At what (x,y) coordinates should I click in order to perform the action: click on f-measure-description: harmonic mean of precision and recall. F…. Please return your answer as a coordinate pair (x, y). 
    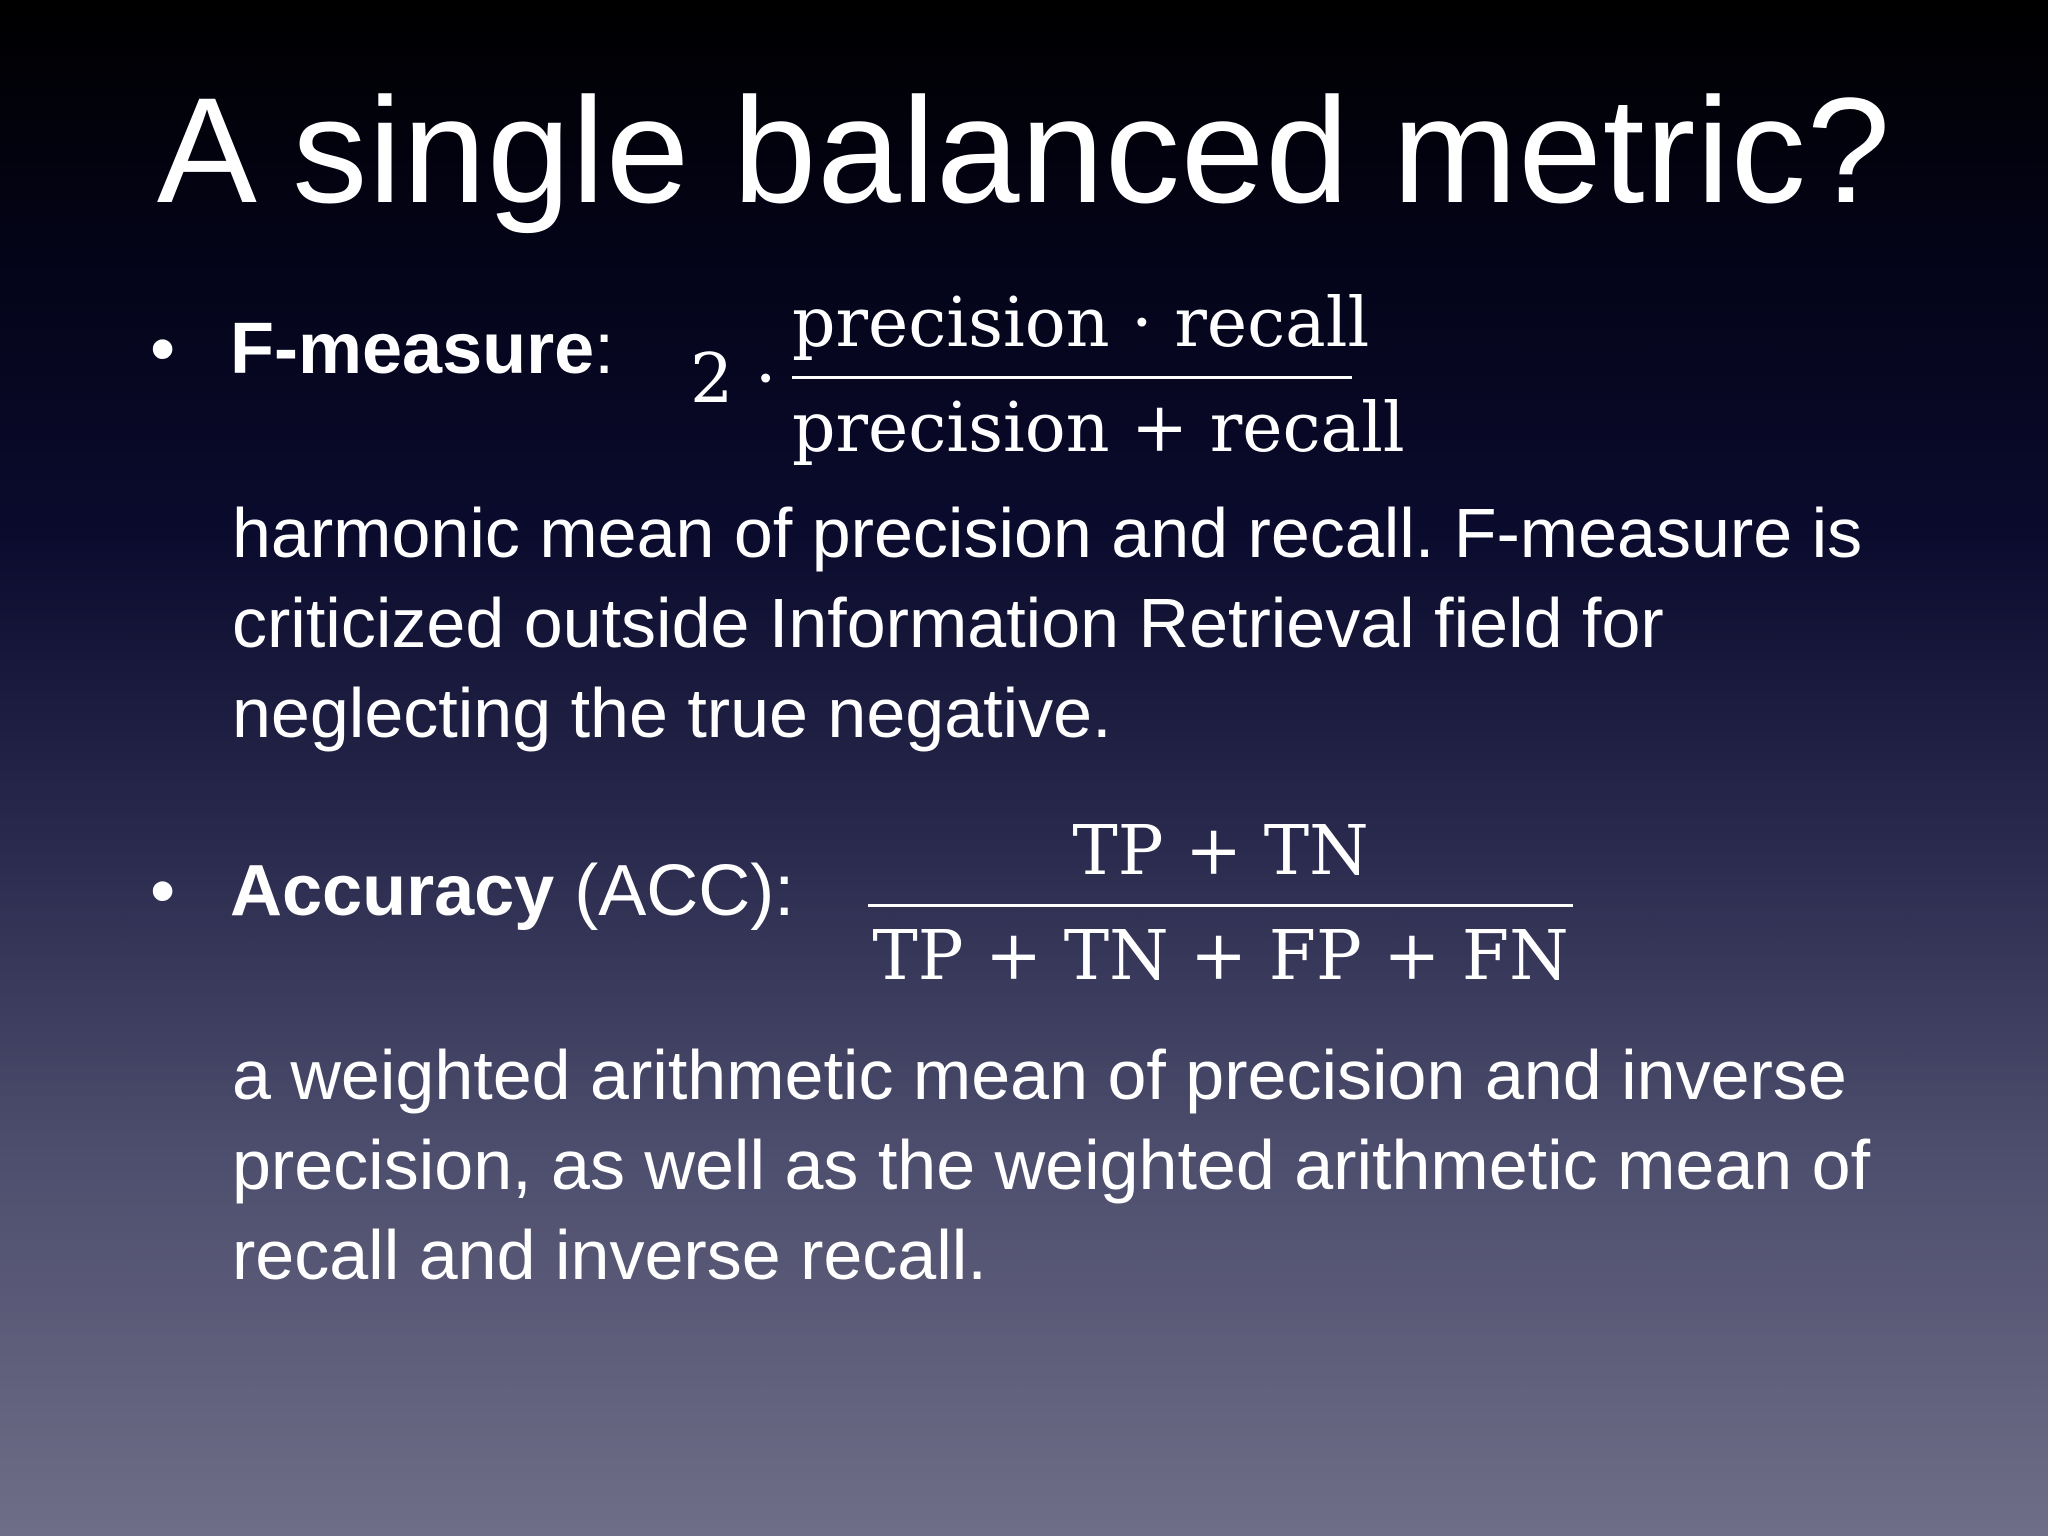
    Looking at the image, I should click on (1047, 623).